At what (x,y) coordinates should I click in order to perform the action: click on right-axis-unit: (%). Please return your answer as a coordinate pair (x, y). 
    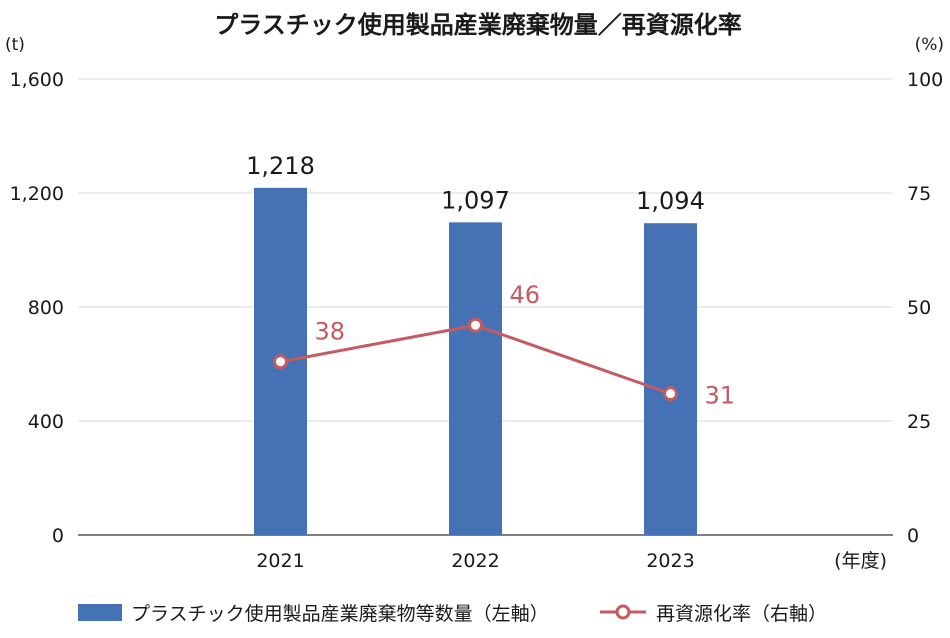
    Looking at the image, I should click on (929, 45).